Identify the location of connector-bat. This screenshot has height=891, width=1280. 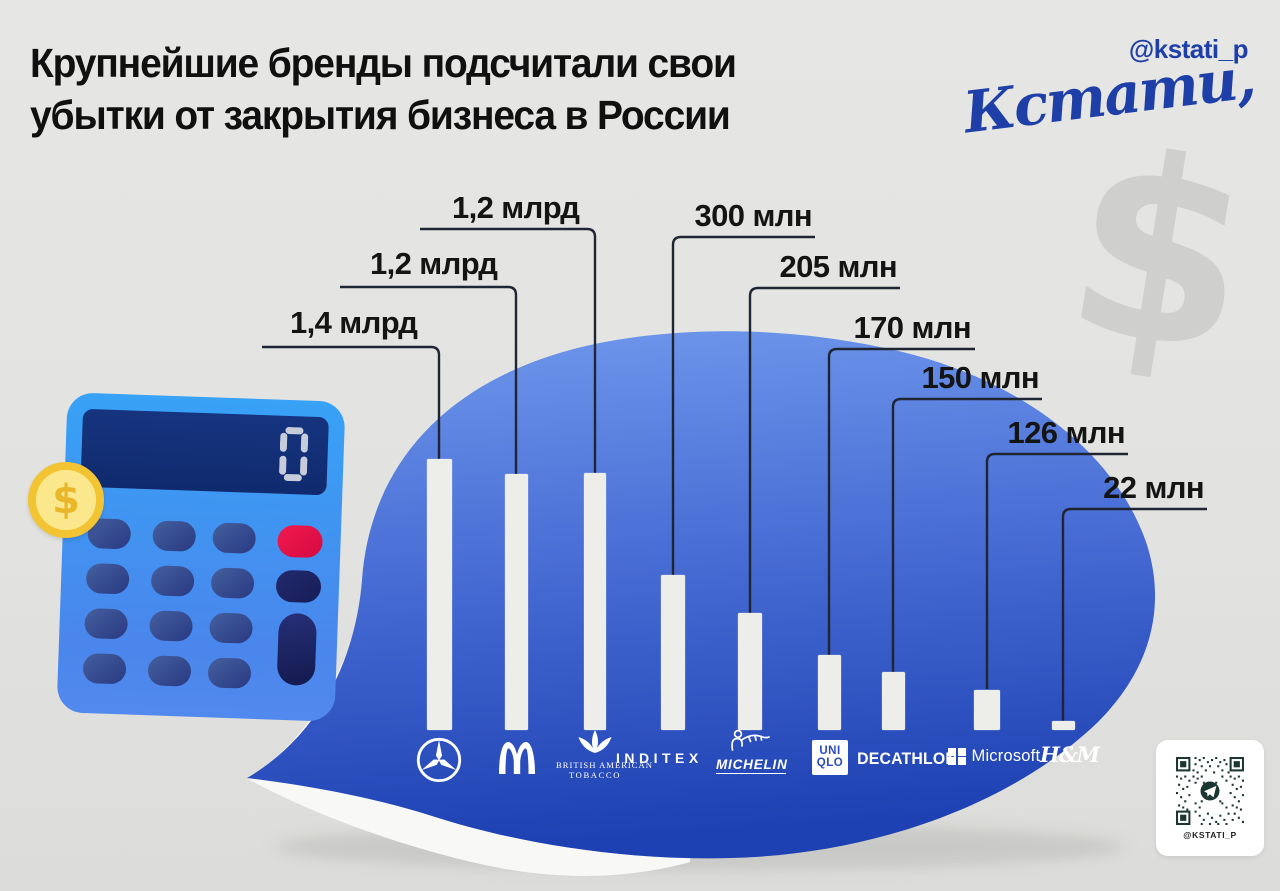
(508, 350).